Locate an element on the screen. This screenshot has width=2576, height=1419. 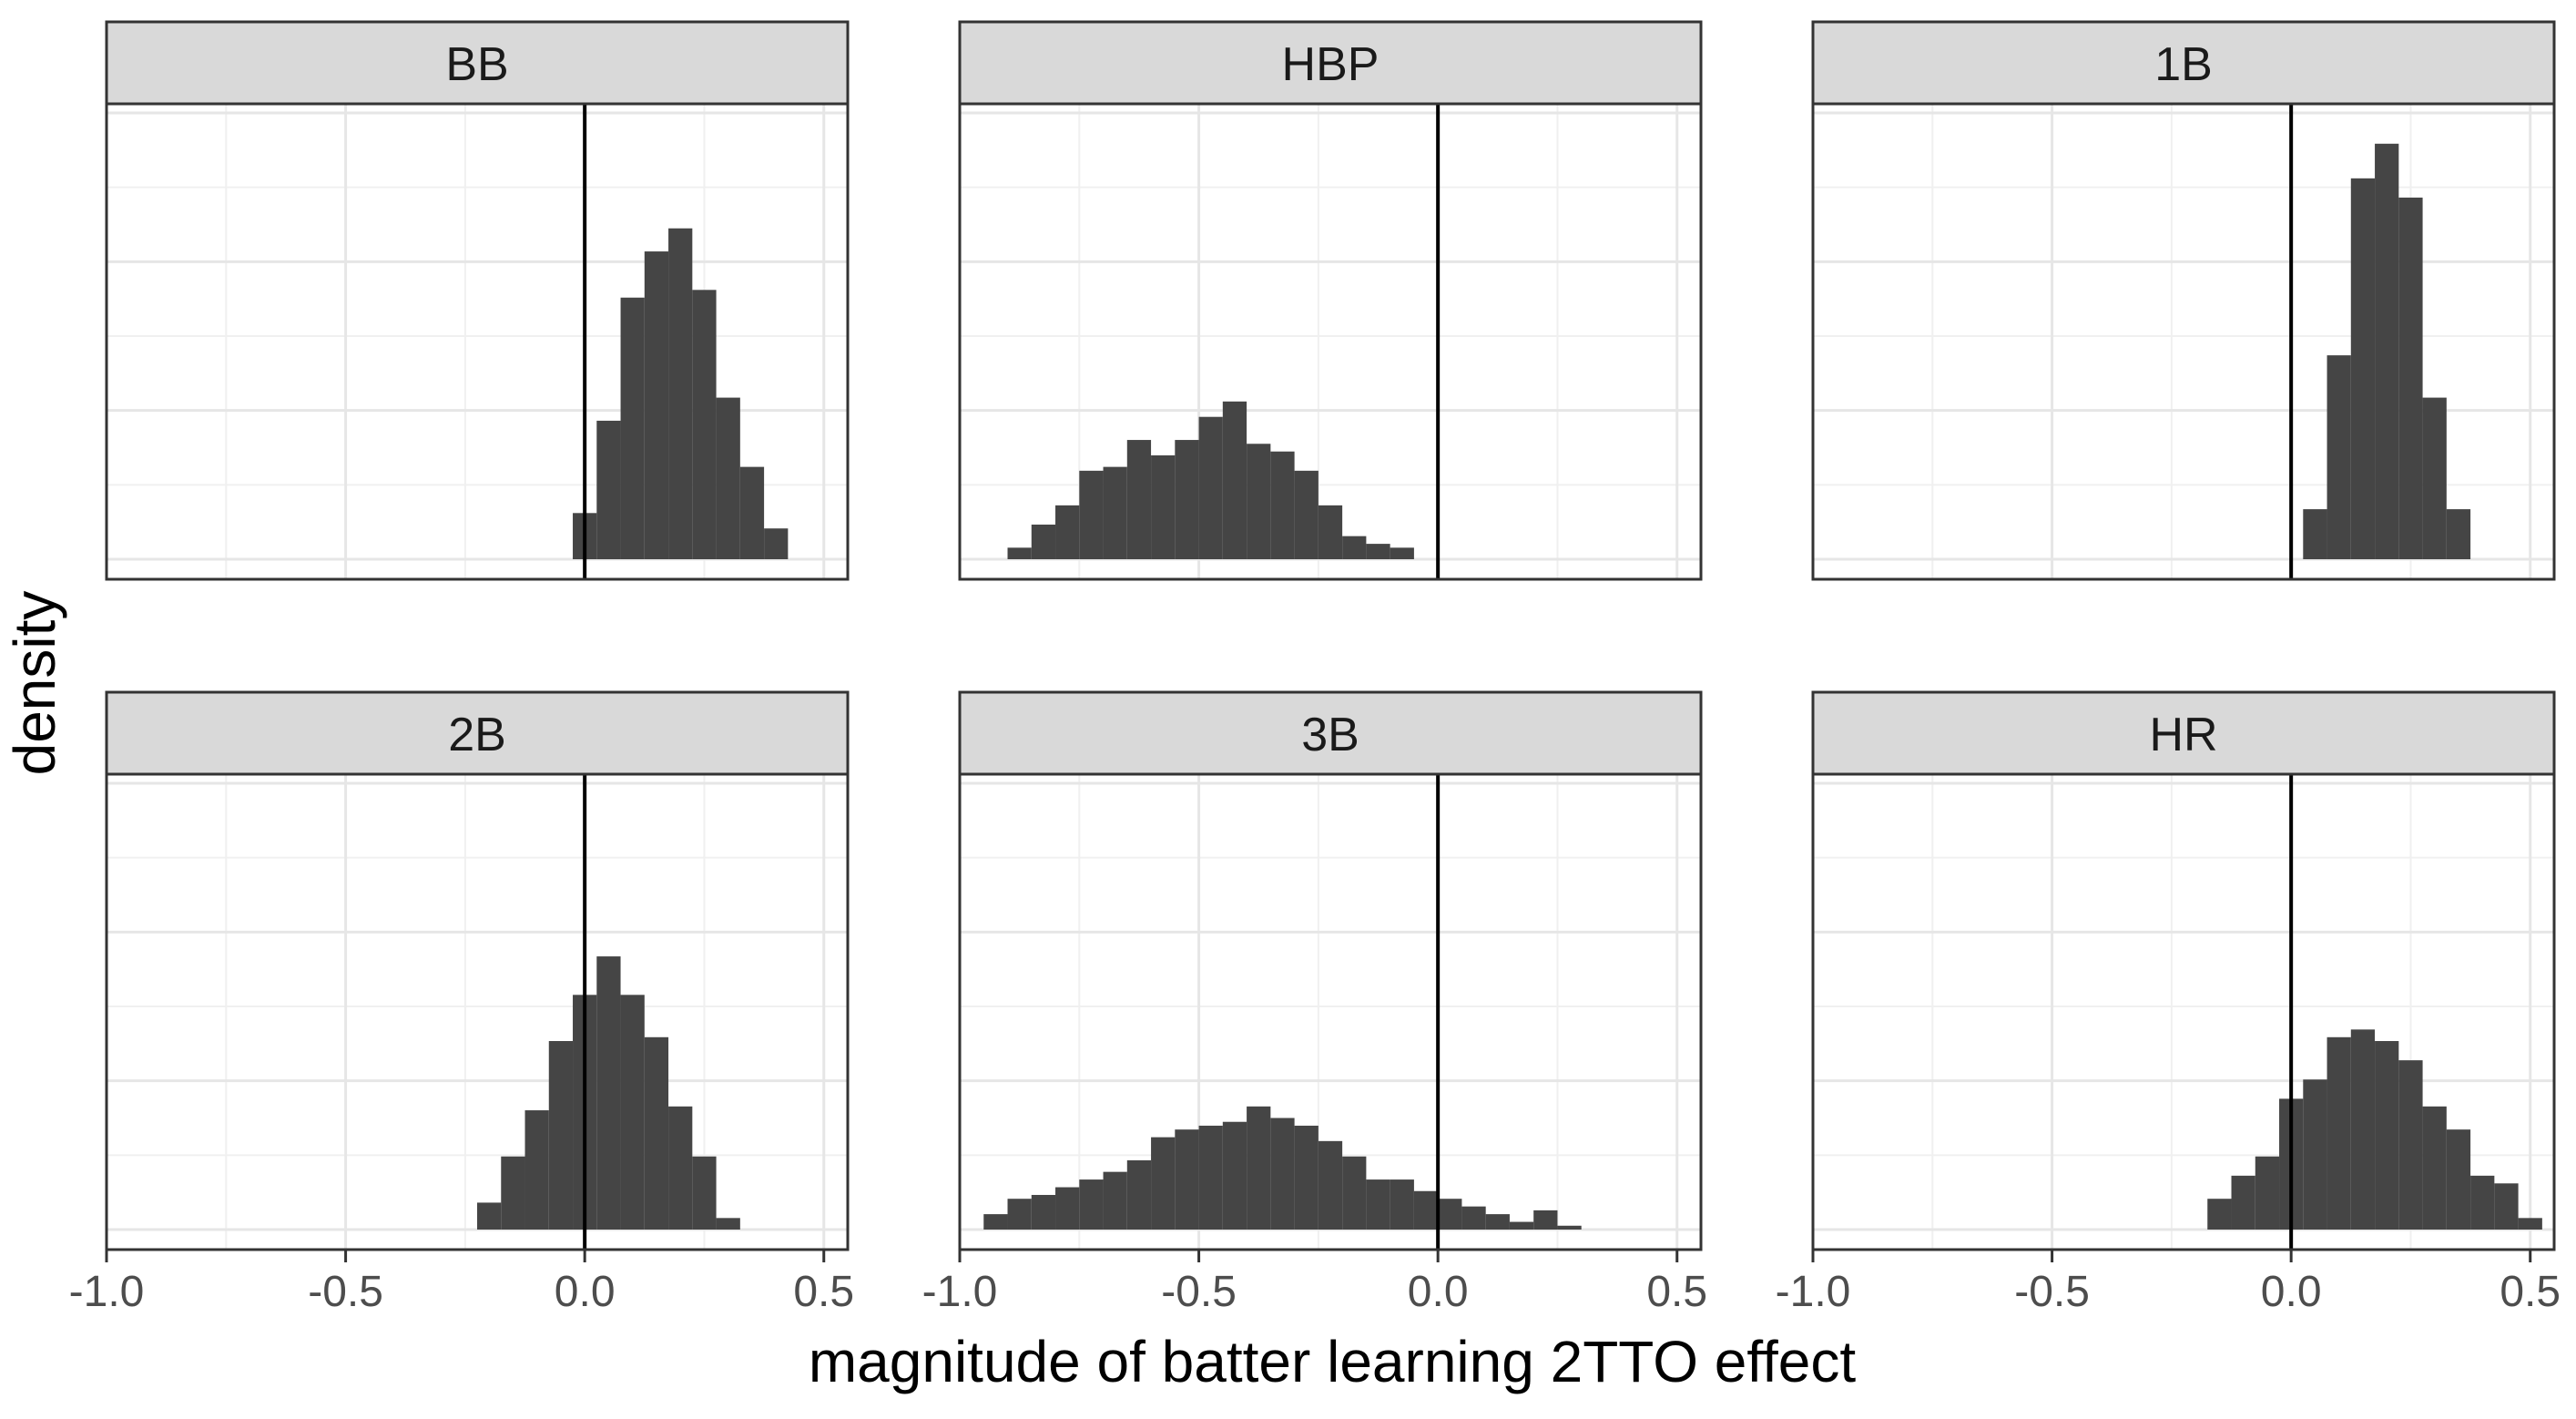
facet-title-hr: HR is located at coordinates (2183, 735).